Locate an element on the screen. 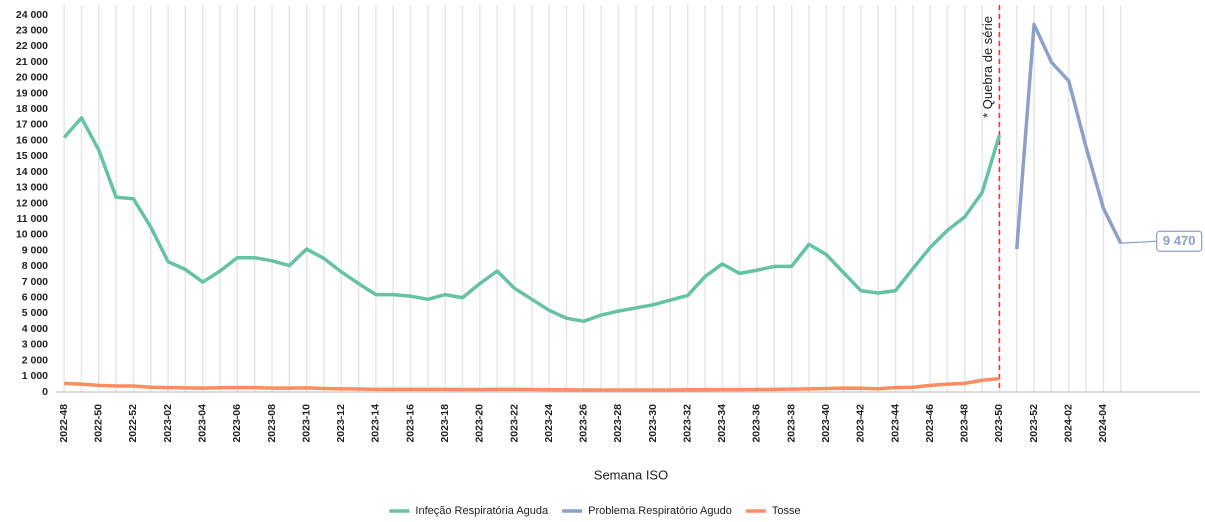 The width and height of the screenshot is (1205, 522). y-tick-label: 16 000 is located at coordinates (32, 140).